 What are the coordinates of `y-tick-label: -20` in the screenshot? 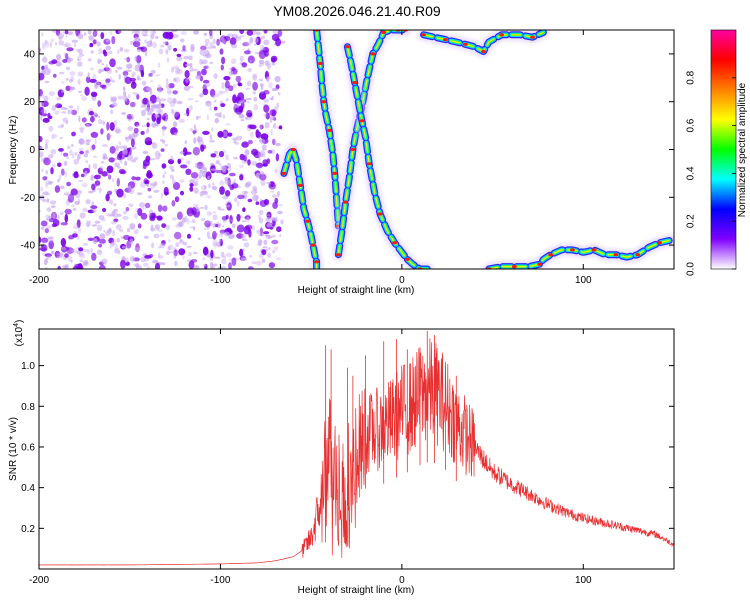 It's located at (28, 198).